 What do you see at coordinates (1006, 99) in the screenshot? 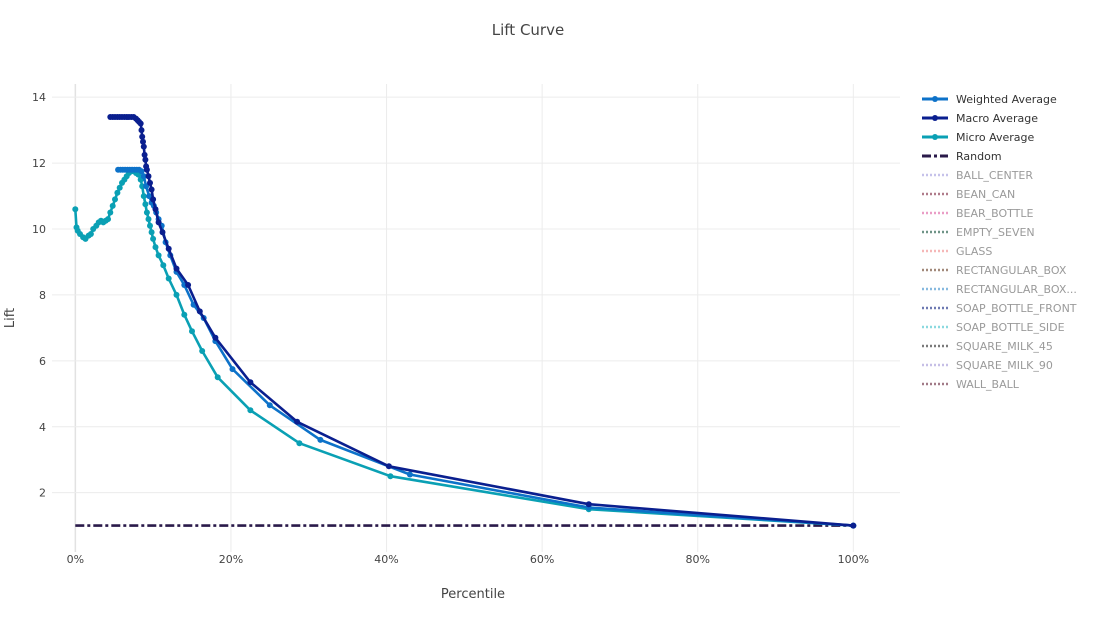
I see `legend-label: Weighted Average` at bounding box center [1006, 99].